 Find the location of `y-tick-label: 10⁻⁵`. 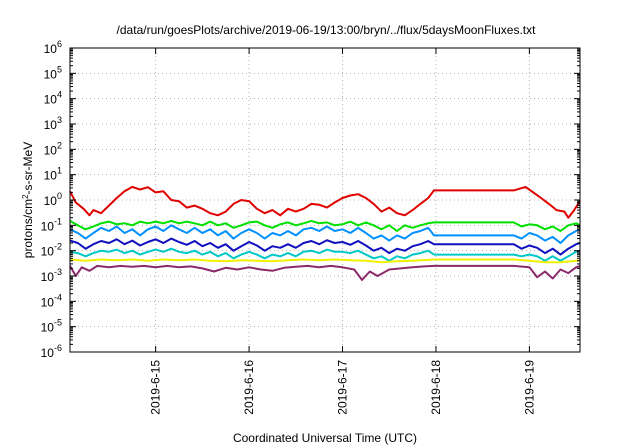

y-tick-label: 10⁻⁵ is located at coordinates (51, 326).